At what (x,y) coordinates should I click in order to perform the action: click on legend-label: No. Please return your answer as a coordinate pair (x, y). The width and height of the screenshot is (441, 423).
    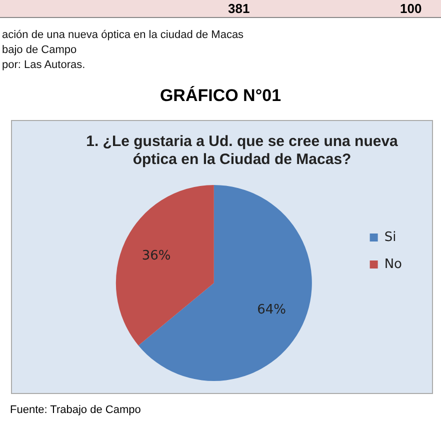
    Looking at the image, I should click on (393, 264).